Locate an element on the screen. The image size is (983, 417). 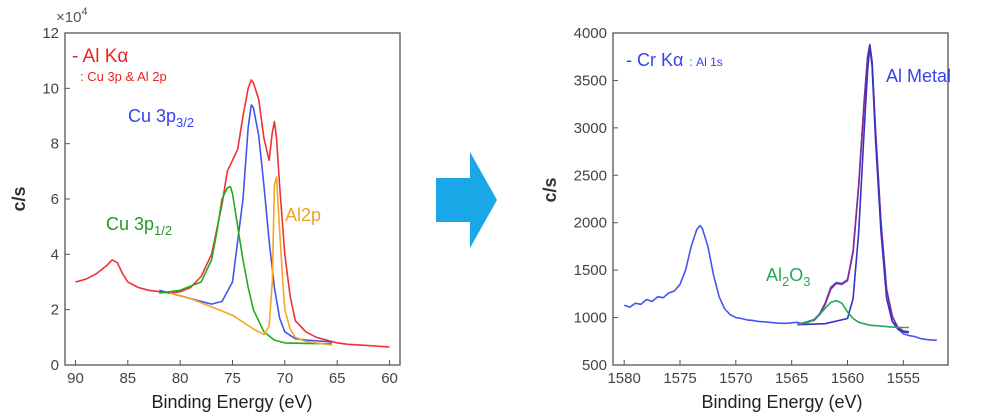
y-tick-label-left: 6 is located at coordinates (55, 199).